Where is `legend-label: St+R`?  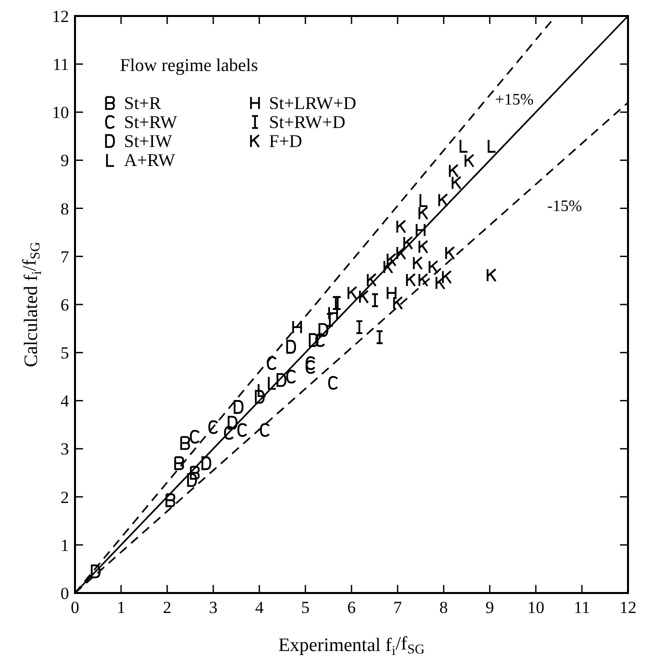 legend-label: St+R is located at coordinates (143, 103).